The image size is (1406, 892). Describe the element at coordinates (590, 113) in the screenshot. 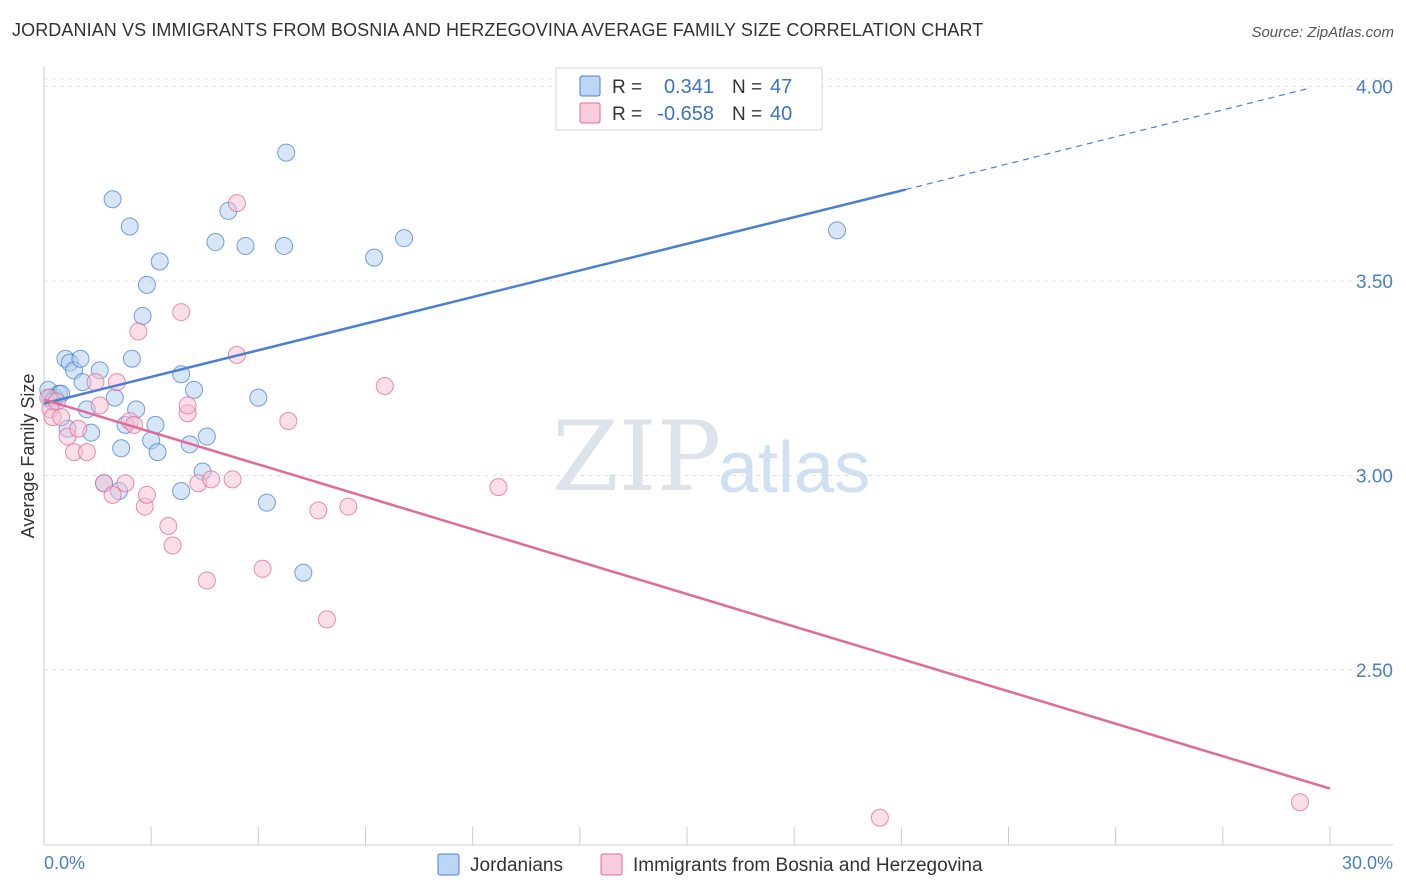

I see `legend-swatch-bosnia` at that location.